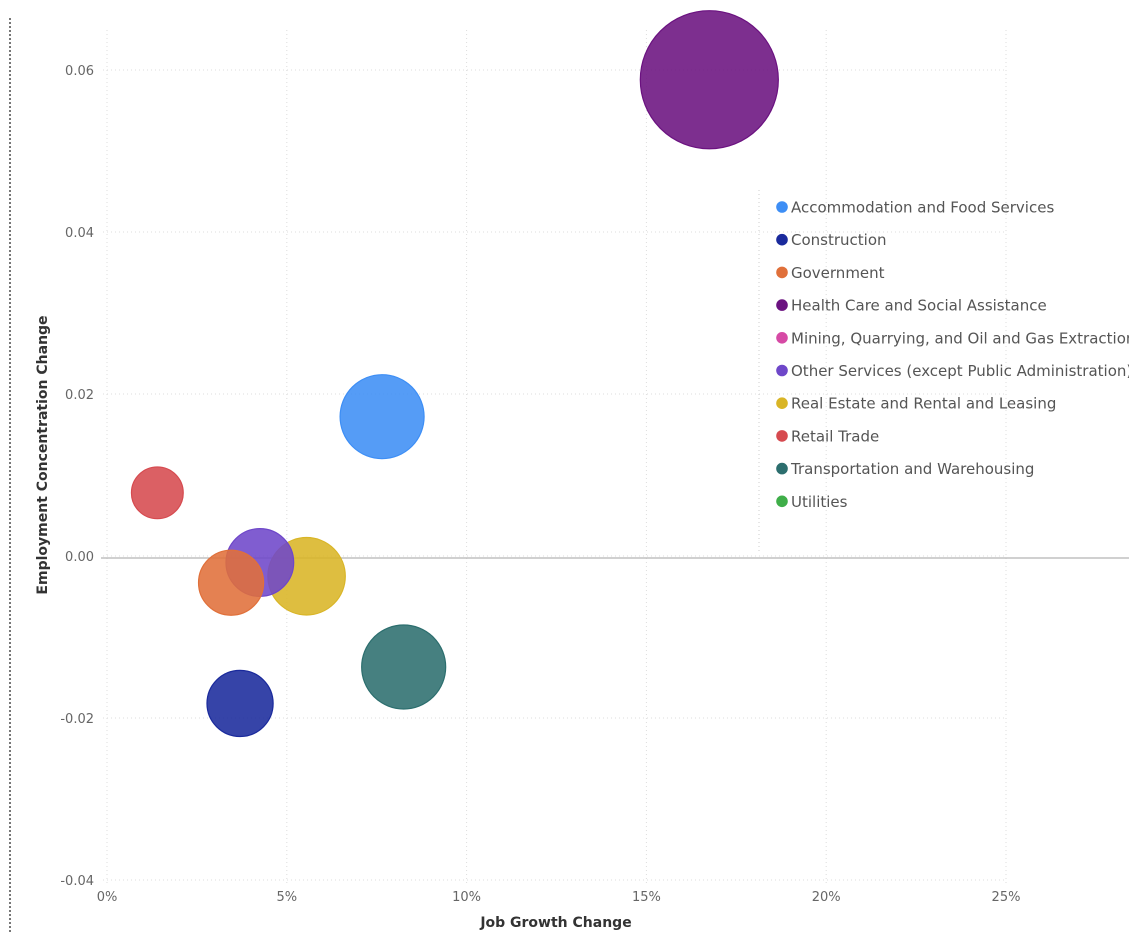 The width and height of the screenshot is (1129, 935). Describe the element at coordinates (835, 436) in the screenshot. I see `legend-label: Retail Trade` at that location.